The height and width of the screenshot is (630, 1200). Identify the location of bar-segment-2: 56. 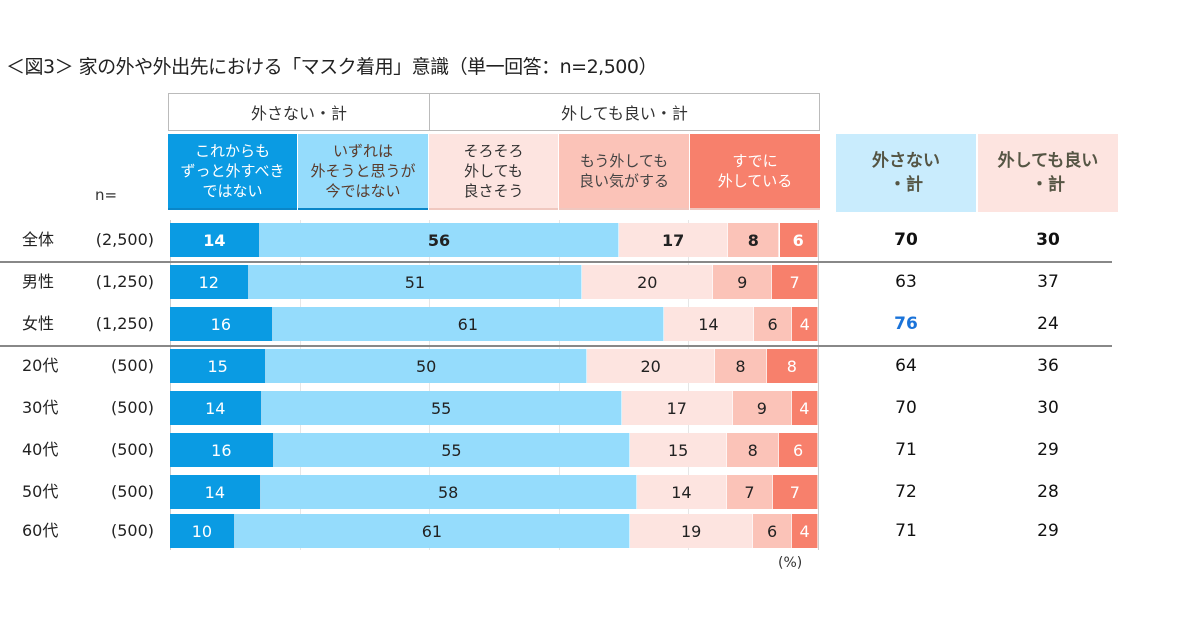
(439, 240).